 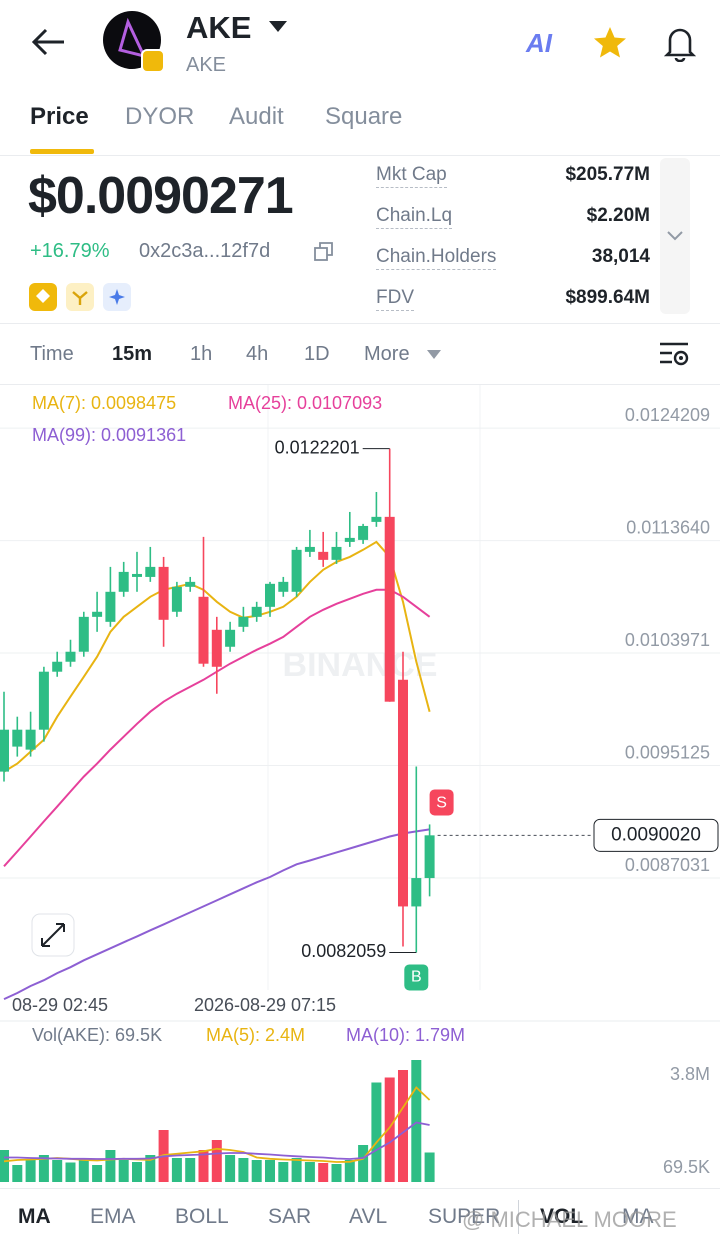 What do you see at coordinates (607, 174) in the screenshot?
I see `stat-value: $205.77M` at bounding box center [607, 174].